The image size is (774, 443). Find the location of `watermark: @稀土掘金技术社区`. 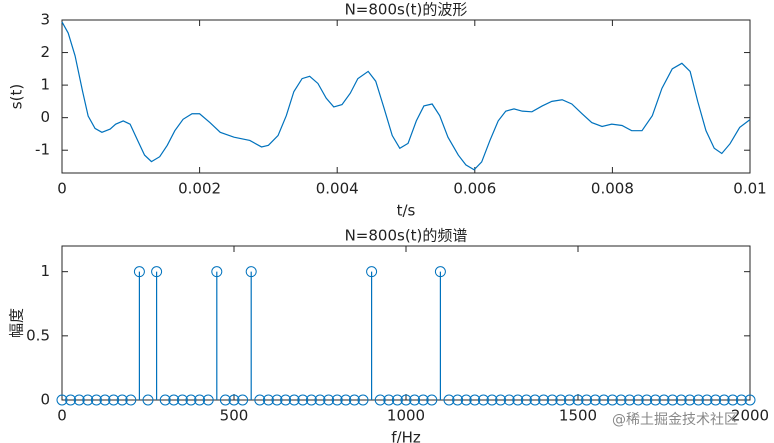

watermark: @稀土掘金技术社区 is located at coordinates (675, 420).